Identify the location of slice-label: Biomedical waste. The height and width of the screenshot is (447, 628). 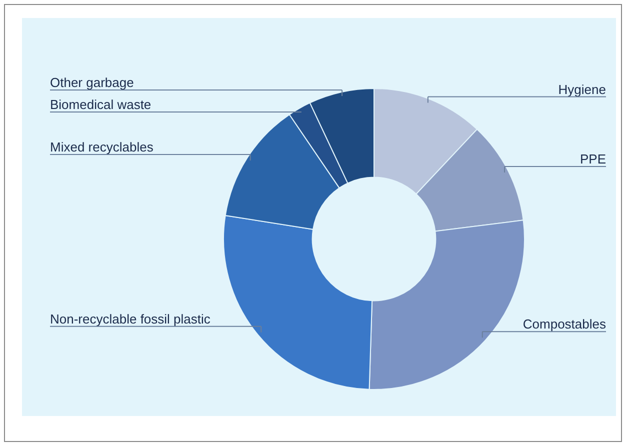
(101, 104).